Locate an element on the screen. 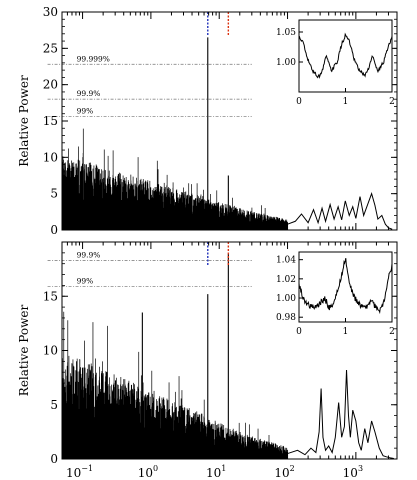 Image resolution: width=417 pixels, height=480 pixels. x-tick-exponent: 0 is located at coordinates (155, 468).